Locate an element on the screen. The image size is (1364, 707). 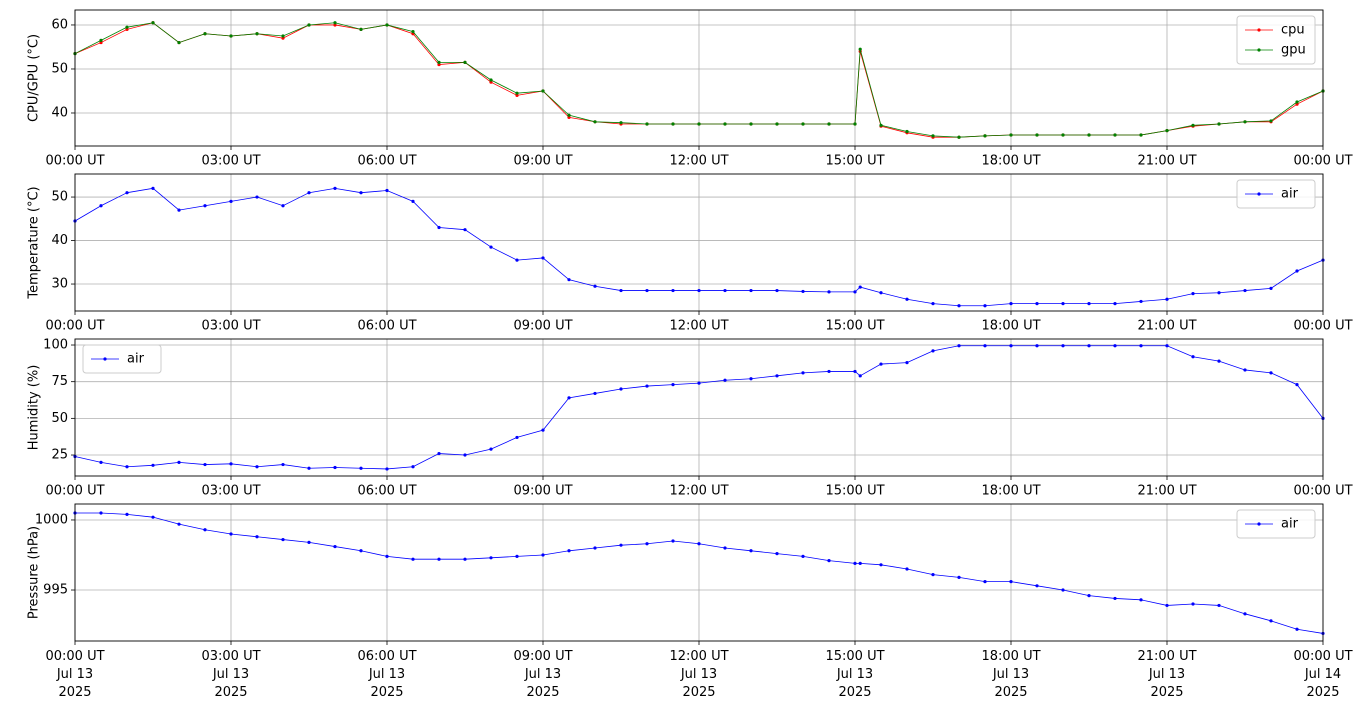
y-tick-label: 30 is located at coordinates (59, 284).